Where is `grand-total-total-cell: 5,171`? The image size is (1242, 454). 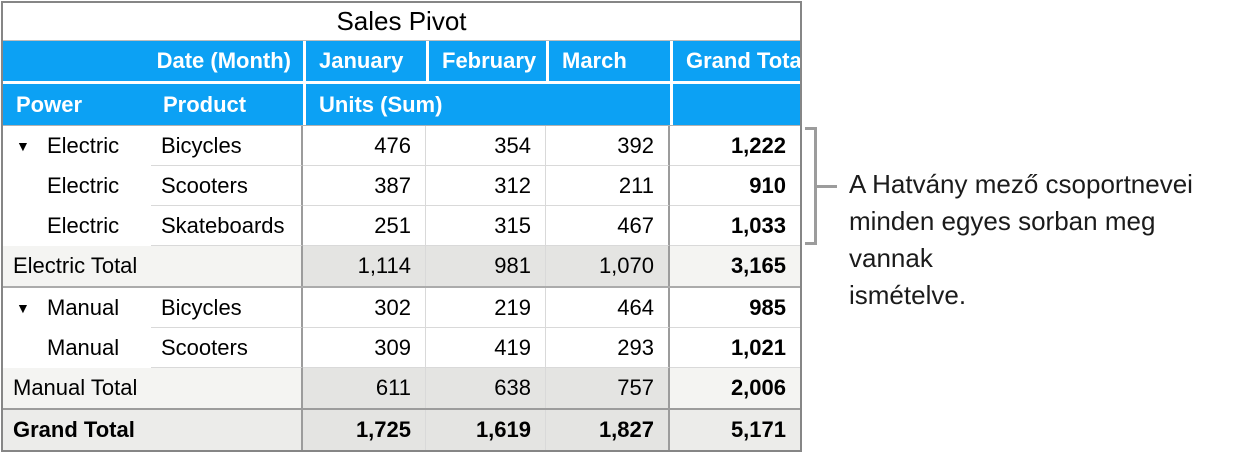 grand-total-total-cell: 5,171 is located at coordinates (735, 430).